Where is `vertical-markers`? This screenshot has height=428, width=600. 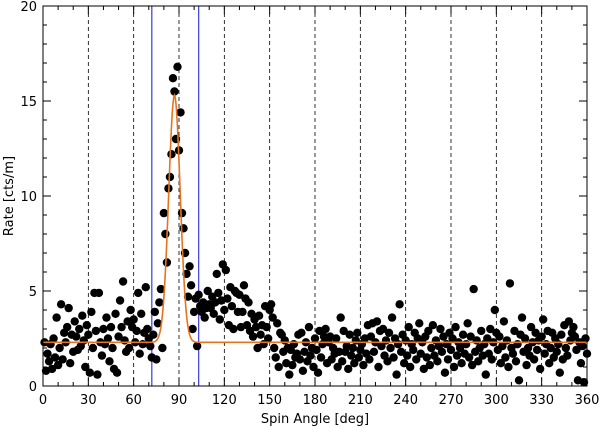 vertical-markers is located at coordinates (175, 196).